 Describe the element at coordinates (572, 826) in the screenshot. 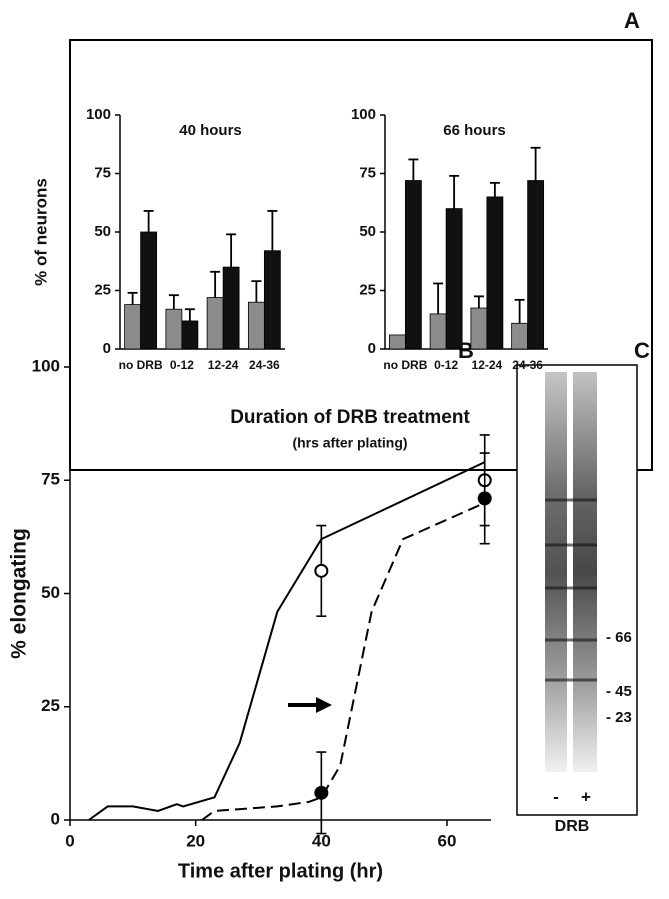

I see `lane-group-label: DRB` at that location.